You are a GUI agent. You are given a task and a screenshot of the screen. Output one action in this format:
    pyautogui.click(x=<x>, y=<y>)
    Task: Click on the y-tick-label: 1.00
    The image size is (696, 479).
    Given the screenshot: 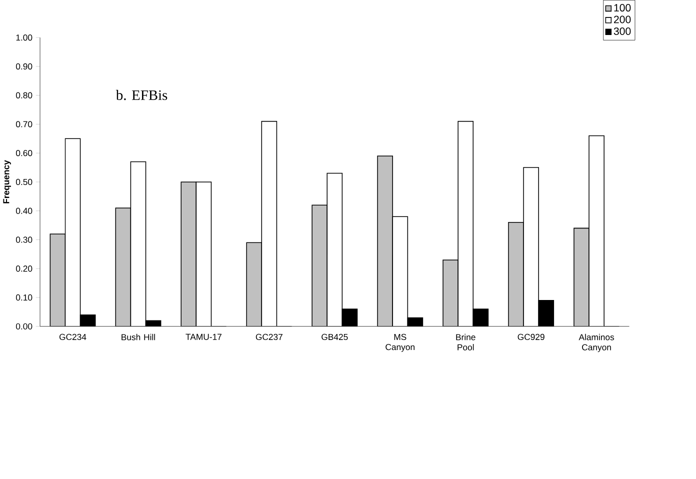 What is the action you would take?
    pyautogui.click(x=24, y=37)
    